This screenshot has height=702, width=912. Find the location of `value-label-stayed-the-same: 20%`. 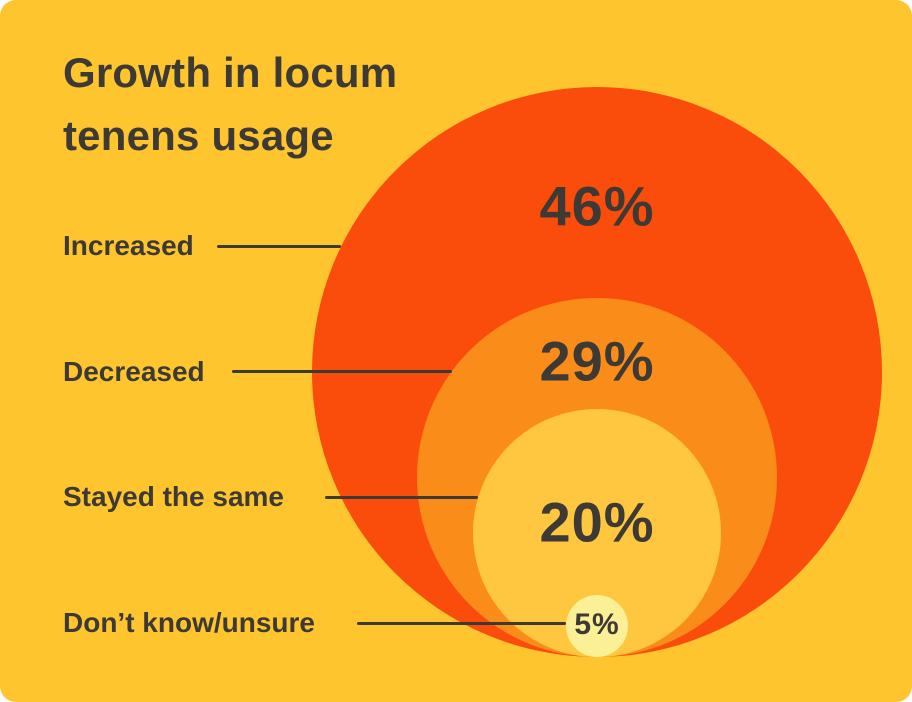

value-label-stayed-the-same: 20% is located at coordinates (597, 522).